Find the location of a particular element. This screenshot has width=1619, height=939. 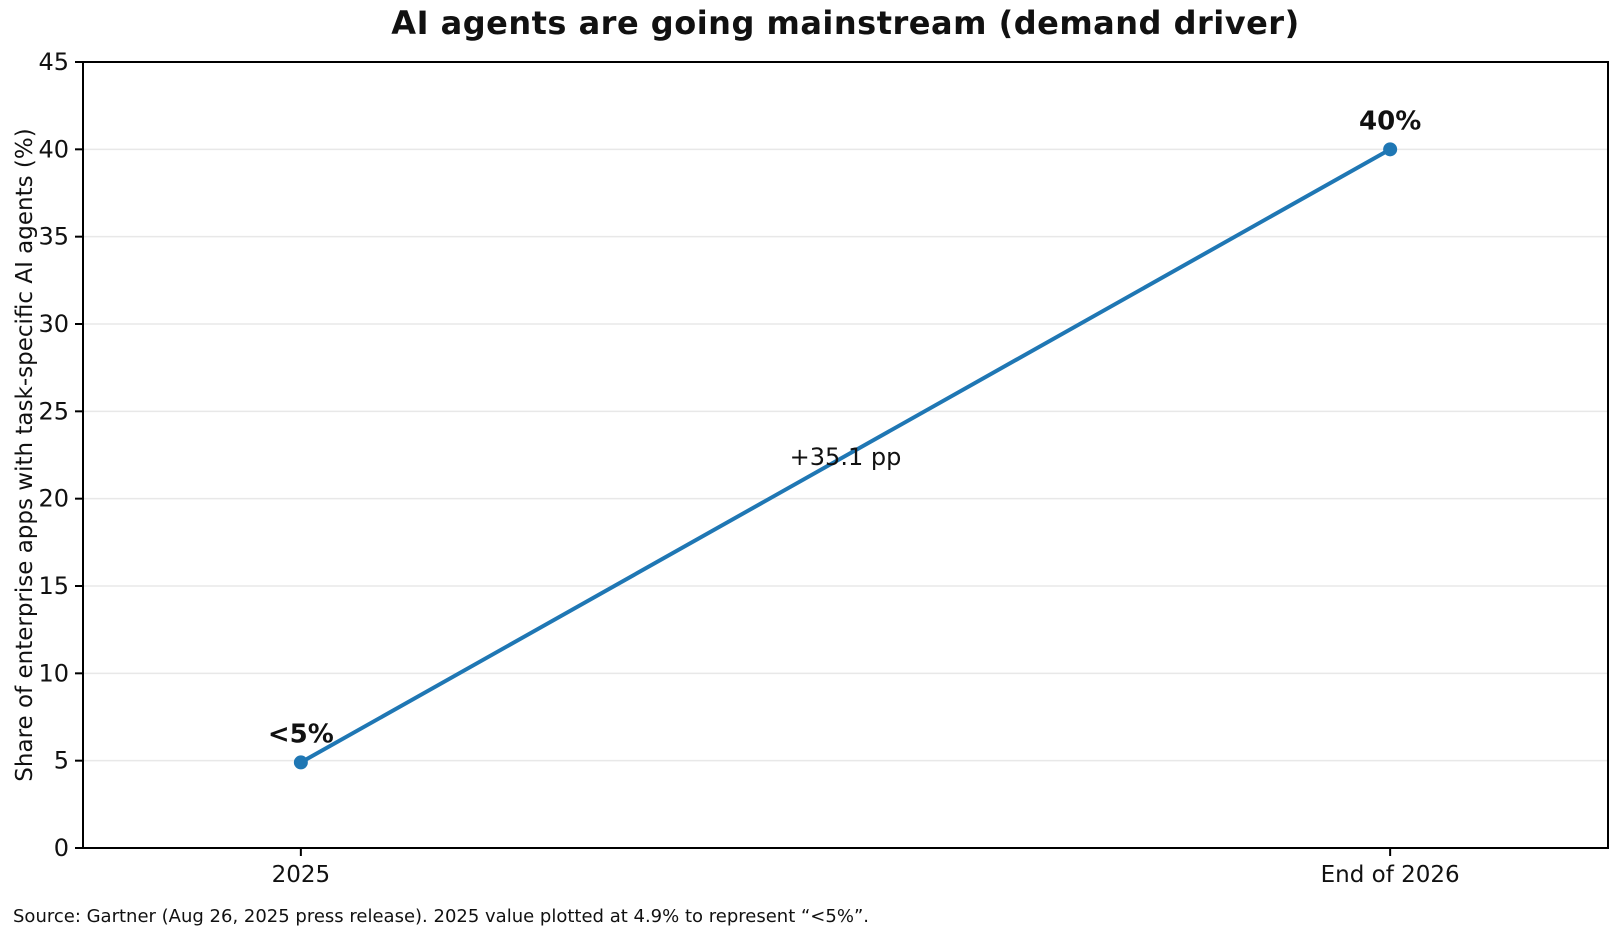

y-tick-label: 20 is located at coordinates (53, 499).